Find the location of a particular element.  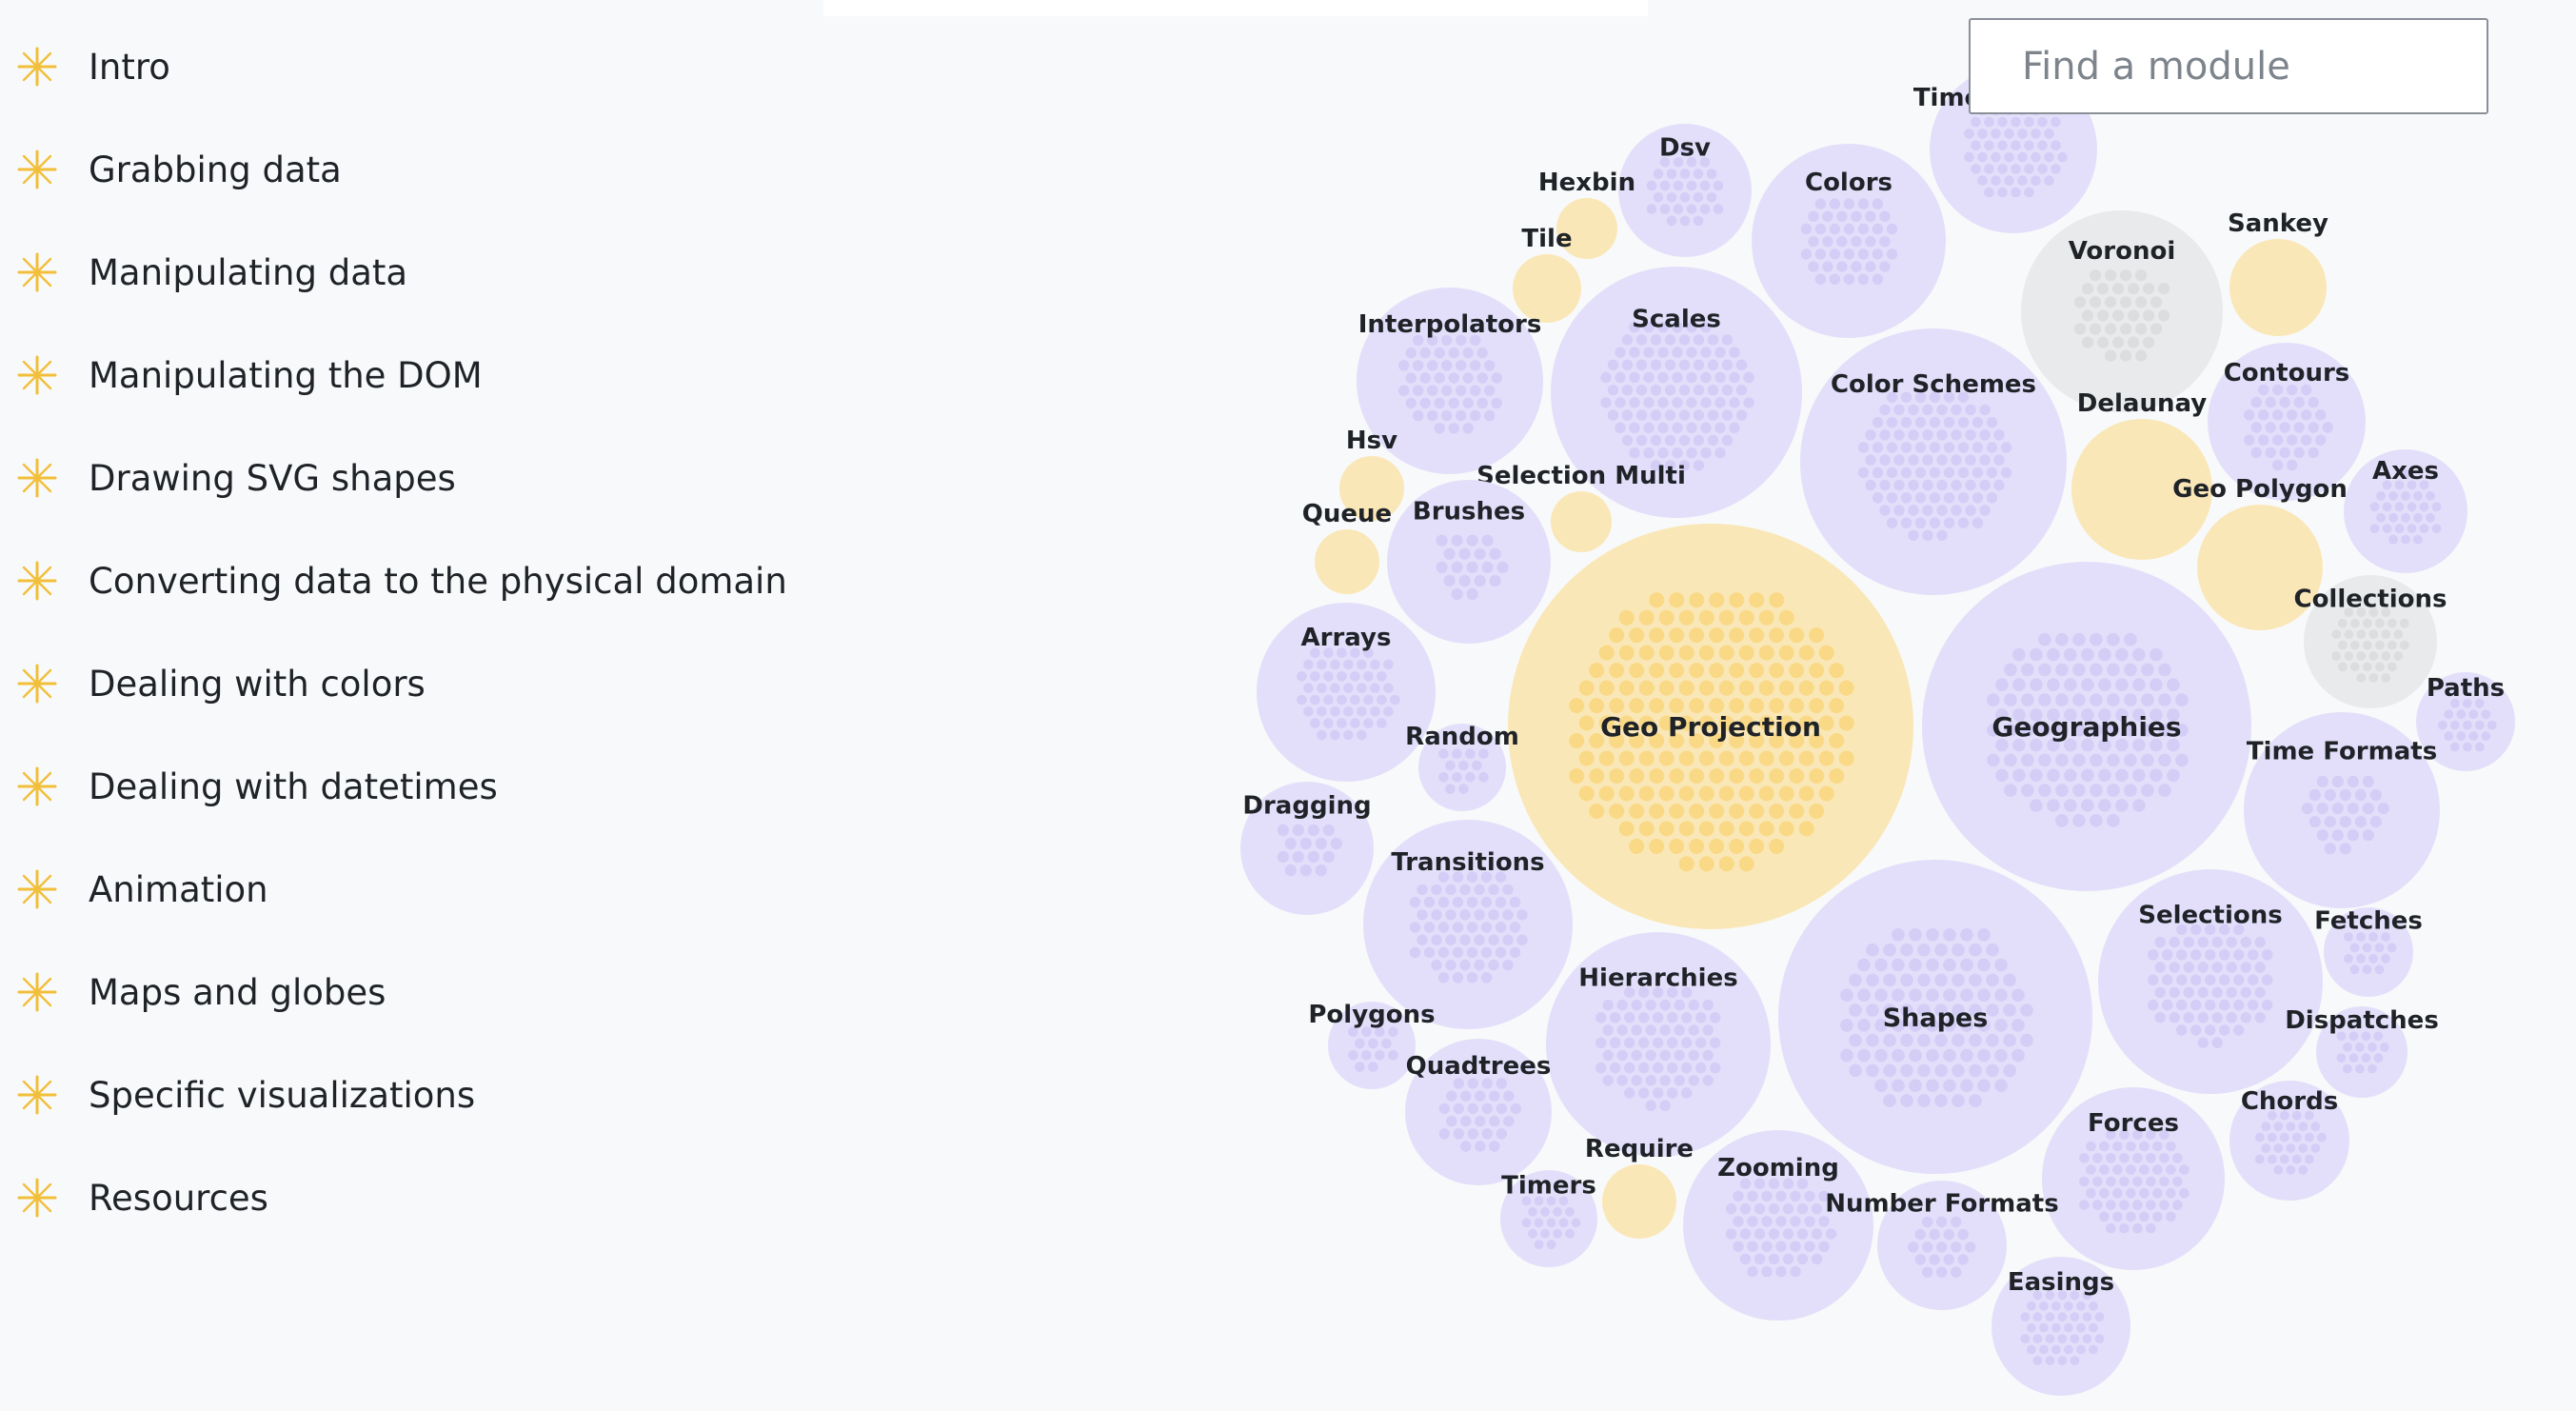

module-bubble-zooming: Zooming is located at coordinates (1778, 1226).